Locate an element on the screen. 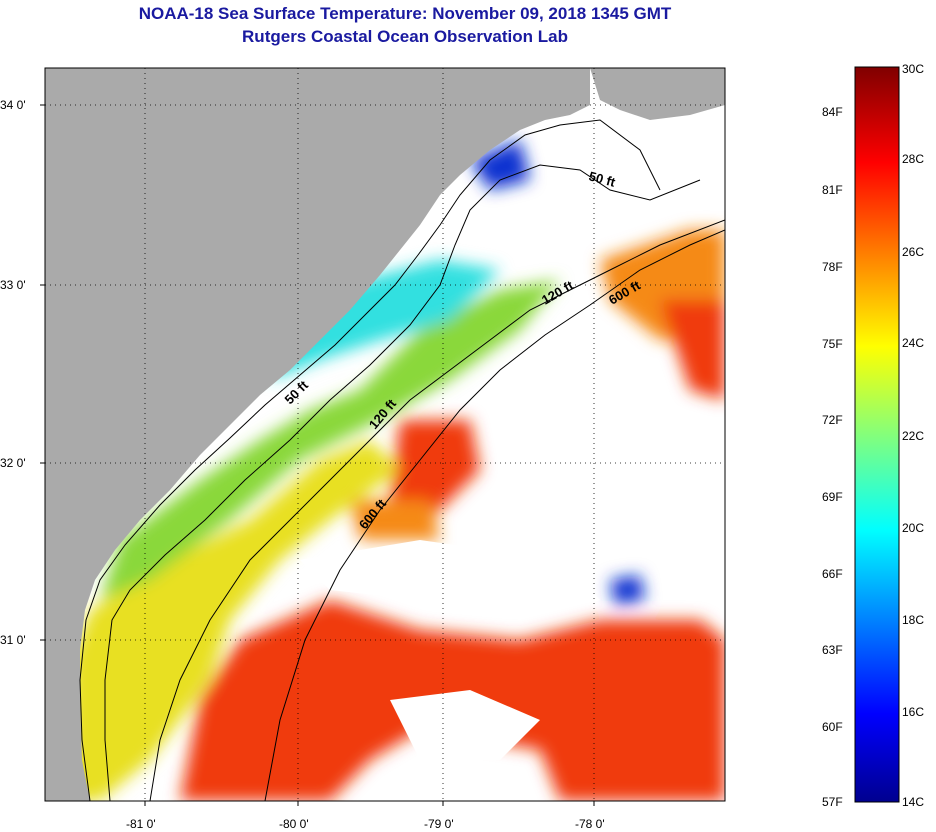 Image resolution: width=936 pixels, height=832 pixels. cb-label-63f: 63F is located at coordinates (832, 650).